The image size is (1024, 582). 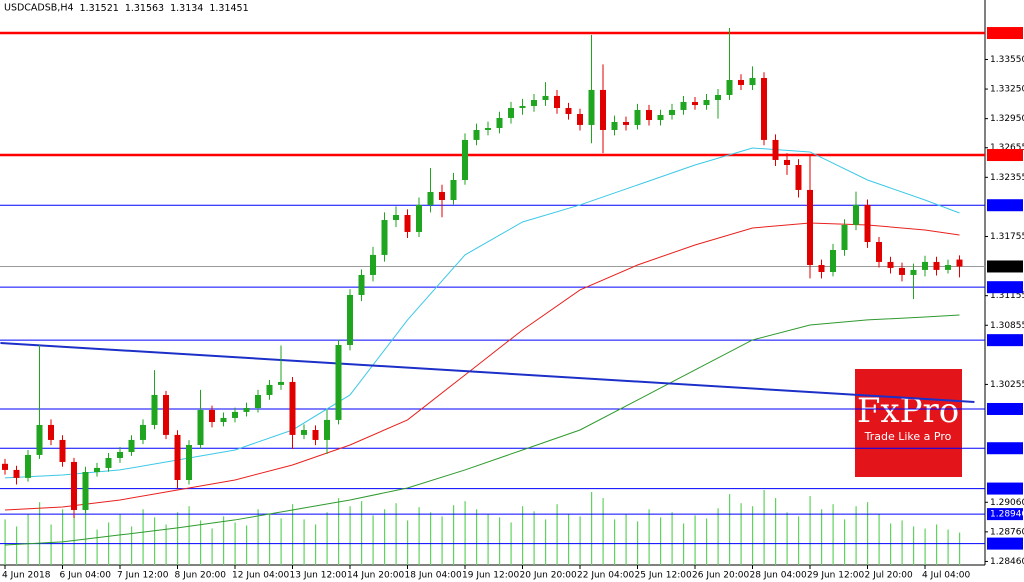 I want to click on x-tick-label: 28 Jun 04:00, so click(x=778, y=576).